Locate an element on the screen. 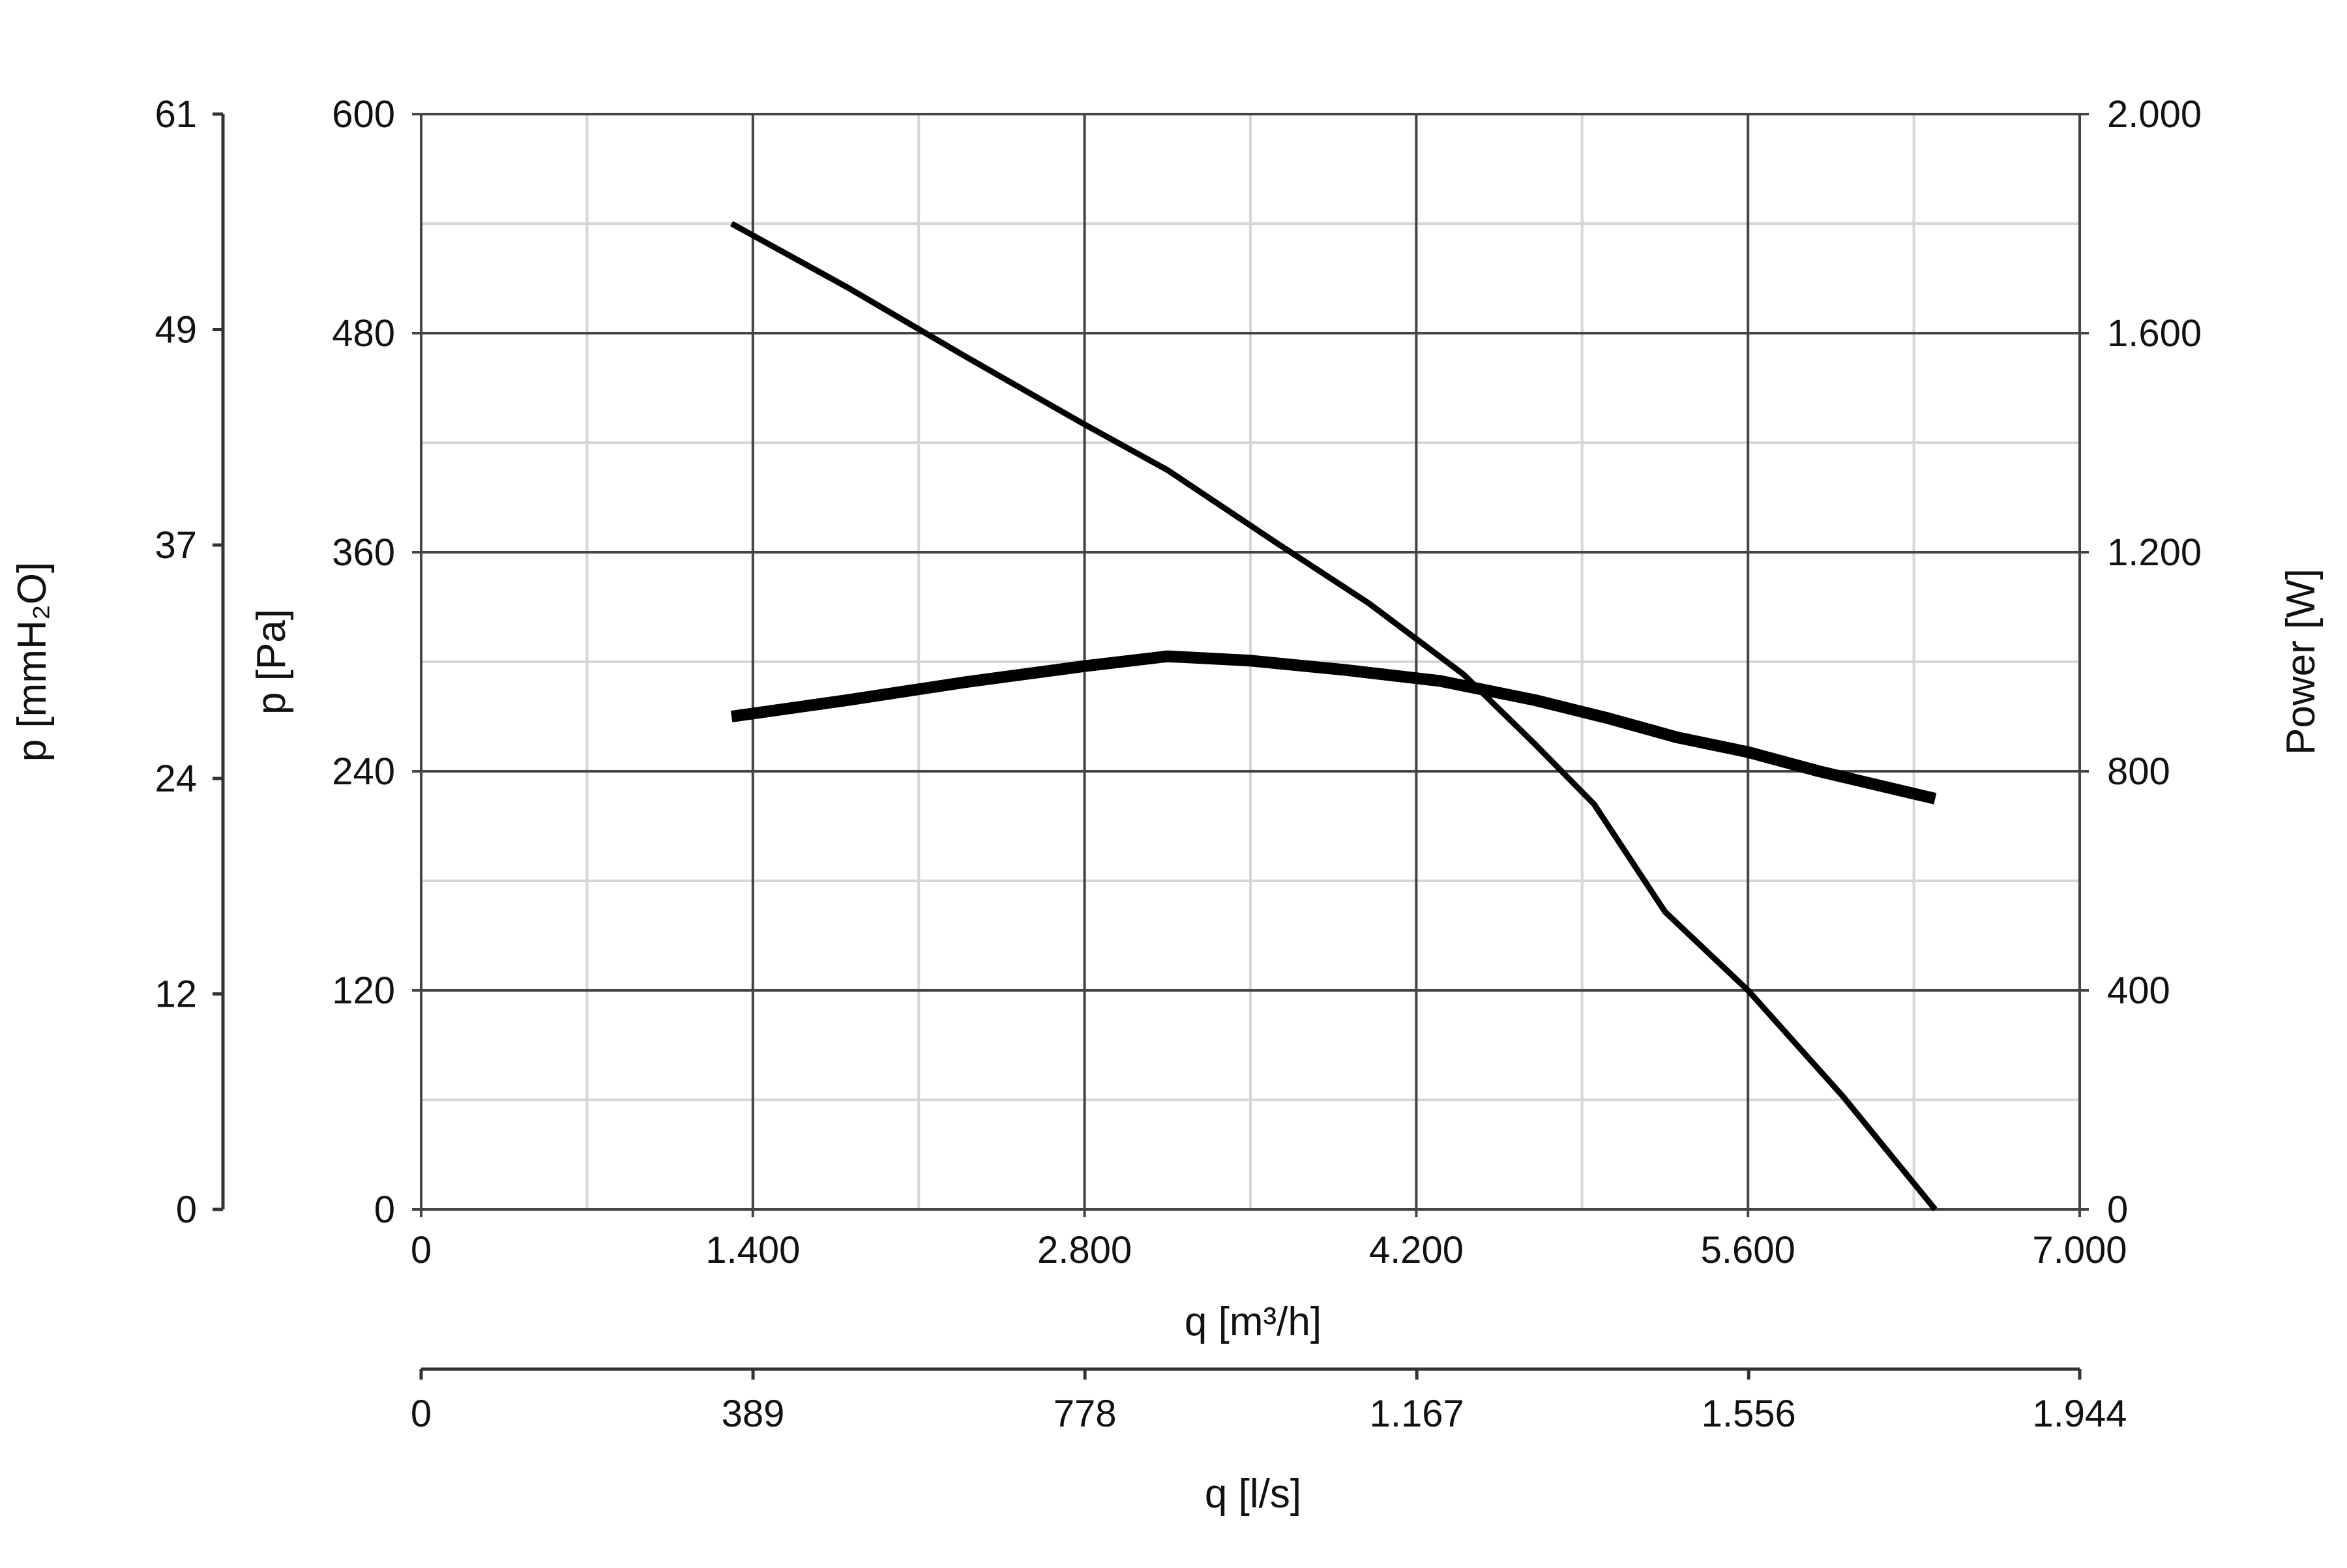 The height and width of the screenshot is (1568, 2347). x-primary-tick-label: 0 is located at coordinates (422, 1250).